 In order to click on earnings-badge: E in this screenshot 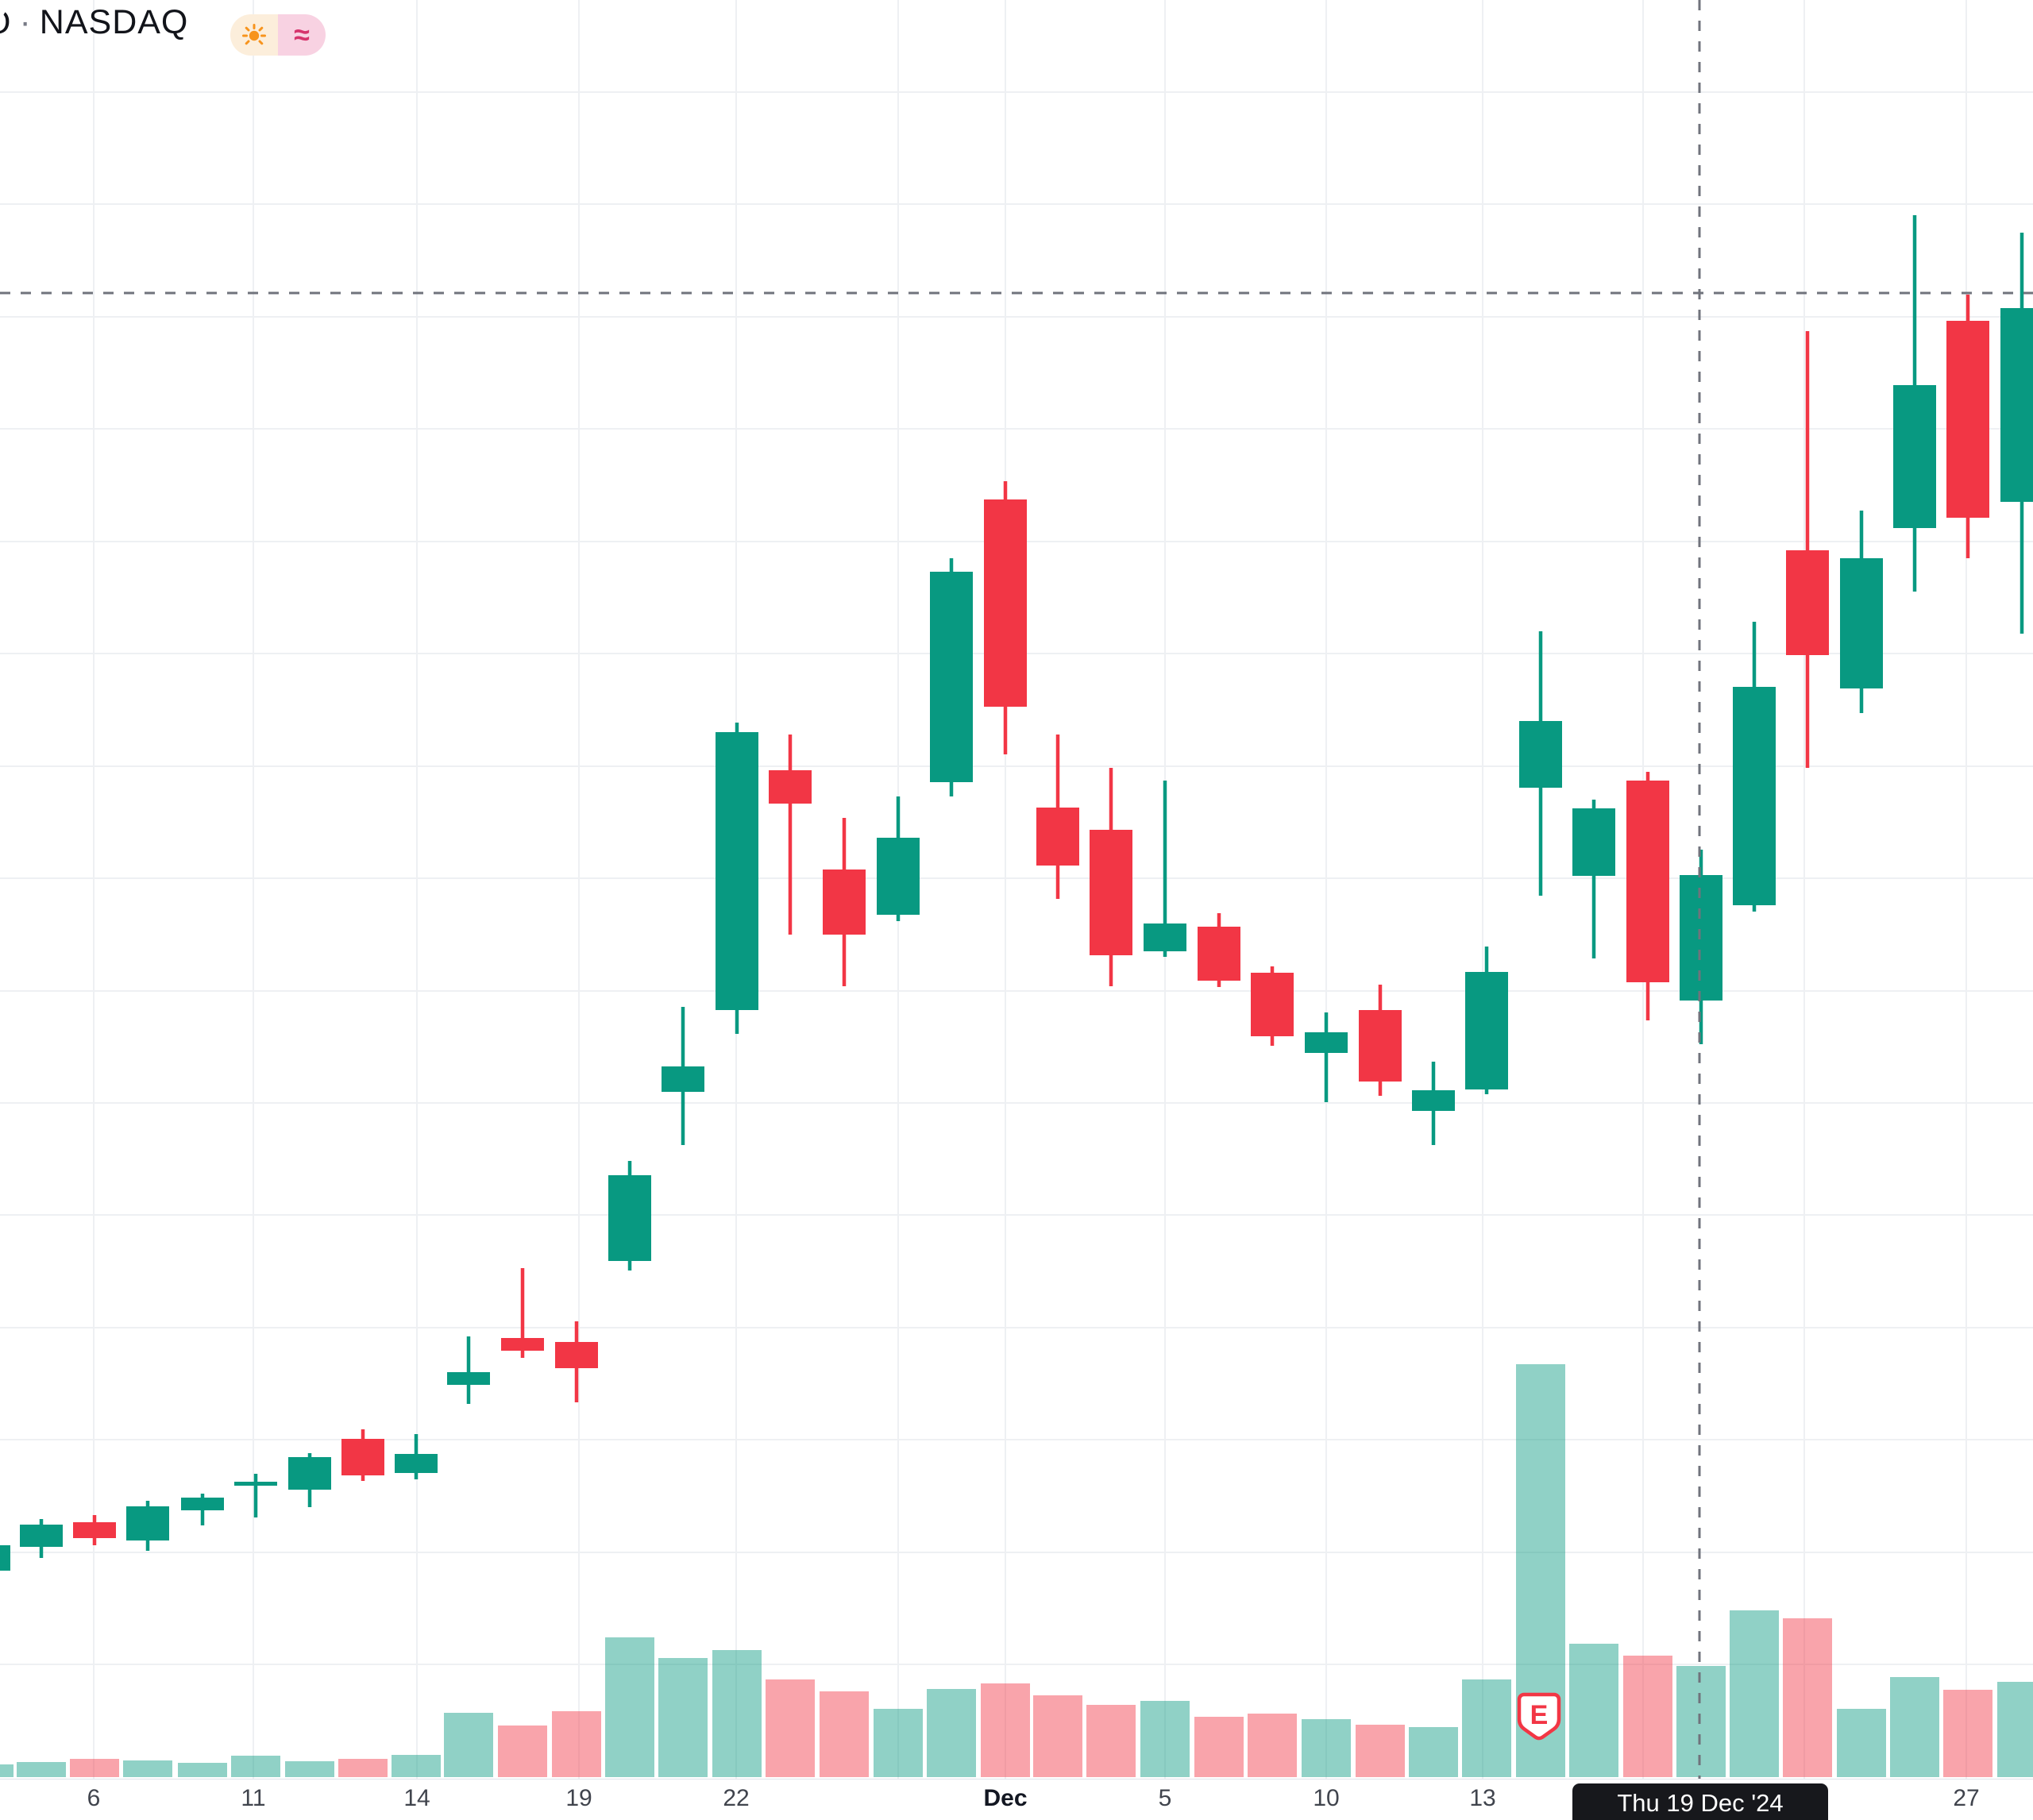, I will do `click(1539, 1716)`.